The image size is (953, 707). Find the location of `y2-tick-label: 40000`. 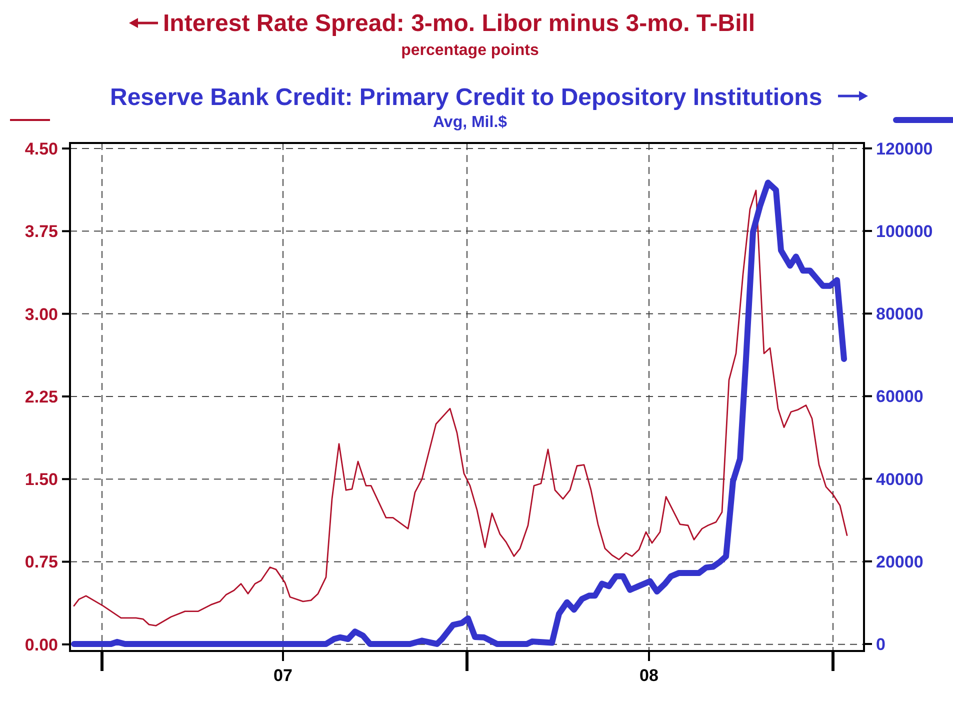

y2-tick-label: 40000 is located at coordinates (900, 479).